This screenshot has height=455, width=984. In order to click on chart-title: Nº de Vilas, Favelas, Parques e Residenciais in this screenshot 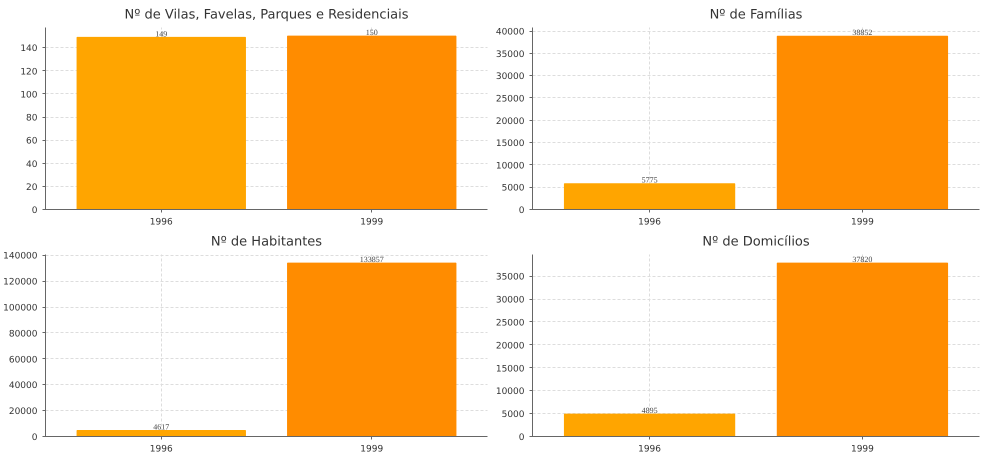, I will do `click(266, 15)`.